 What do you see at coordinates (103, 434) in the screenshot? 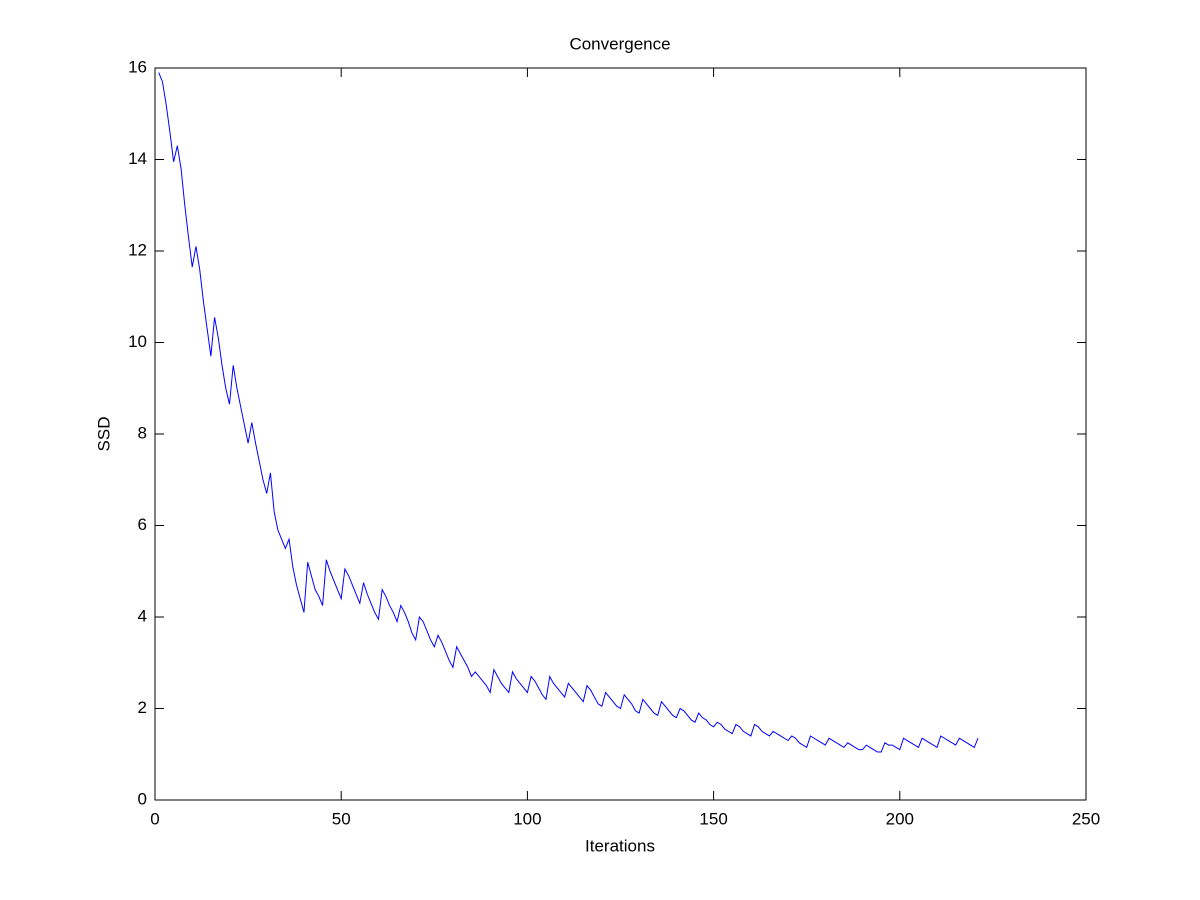
I see `y-axis-label: SSD` at bounding box center [103, 434].